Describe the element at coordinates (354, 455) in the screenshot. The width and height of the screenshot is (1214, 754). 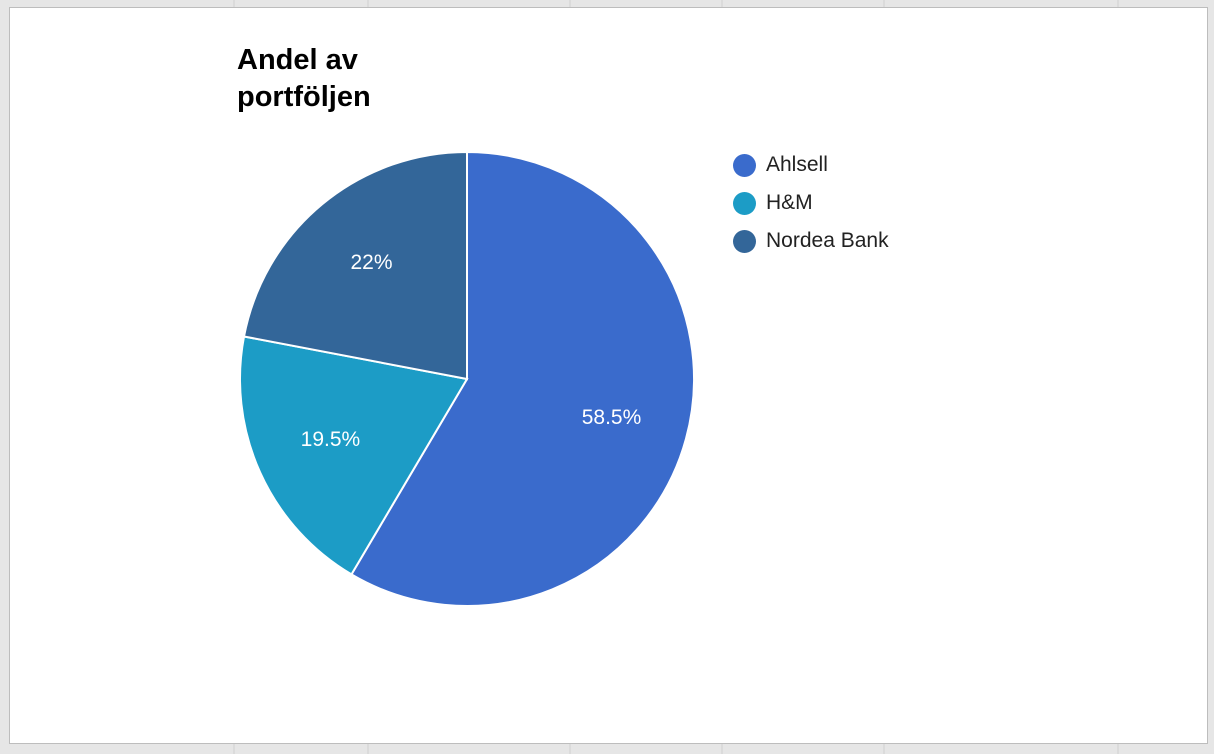
I see `pie-slice-h-m` at that location.